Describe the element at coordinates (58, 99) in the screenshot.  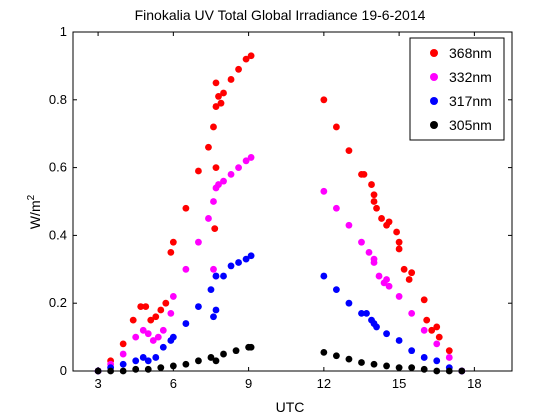
I see `y-tick-label: 0.8` at that location.